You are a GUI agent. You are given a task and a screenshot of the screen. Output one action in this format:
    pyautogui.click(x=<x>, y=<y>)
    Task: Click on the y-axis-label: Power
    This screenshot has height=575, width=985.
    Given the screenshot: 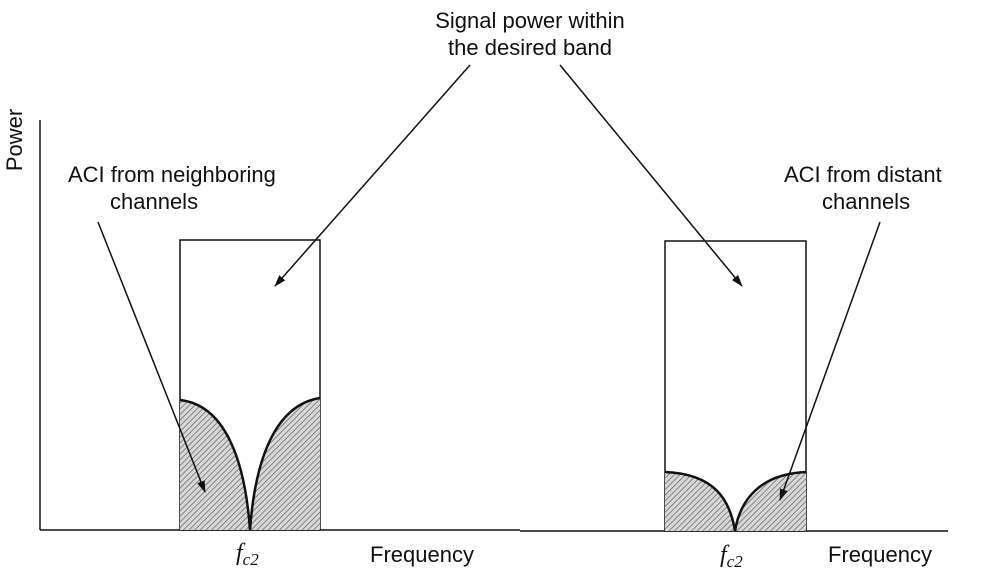 What is the action you would take?
    pyautogui.click(x=14, y=140)
    